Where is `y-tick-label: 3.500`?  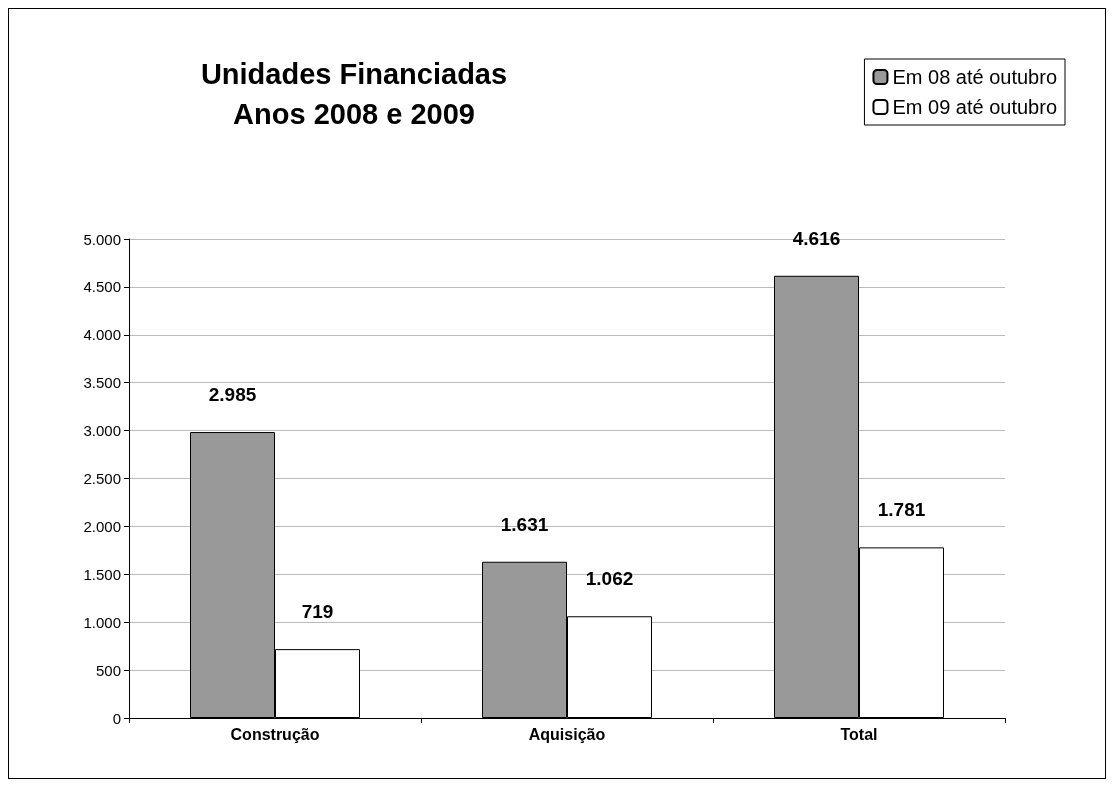
y-tick-label: 3.500 is located at coordinates (102, 383).